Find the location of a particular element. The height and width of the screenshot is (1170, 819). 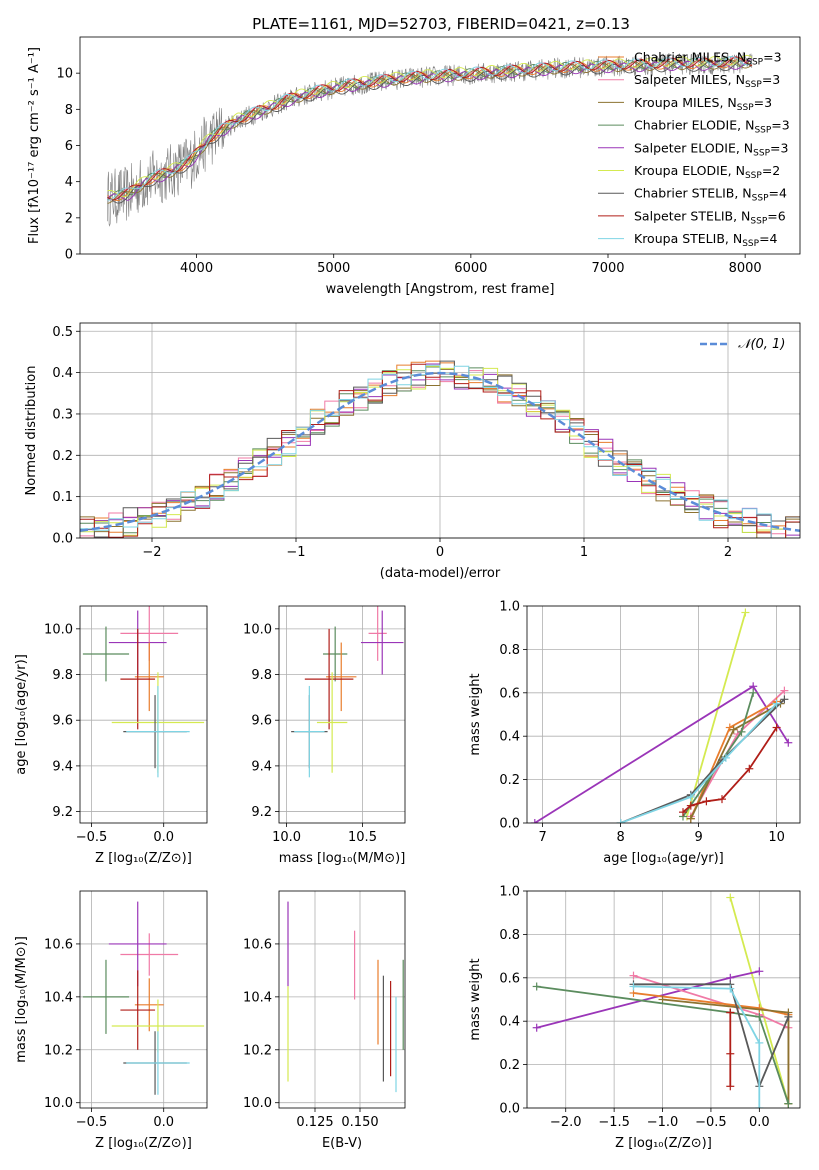

legend-label: Kroupa ELODIE, NSSP=2 is located at coordinates (707, 172).